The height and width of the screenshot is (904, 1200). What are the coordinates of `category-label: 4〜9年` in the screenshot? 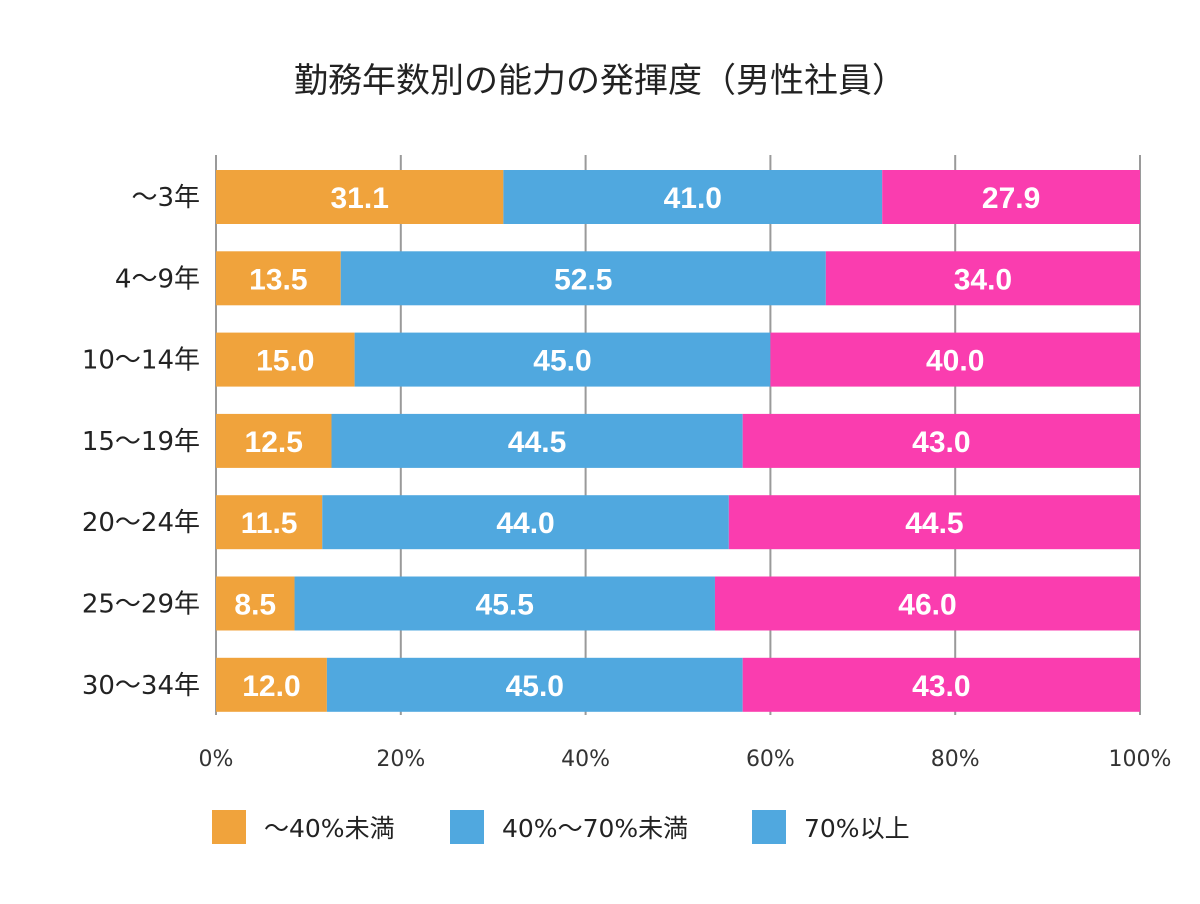 It's located at (157, 279).